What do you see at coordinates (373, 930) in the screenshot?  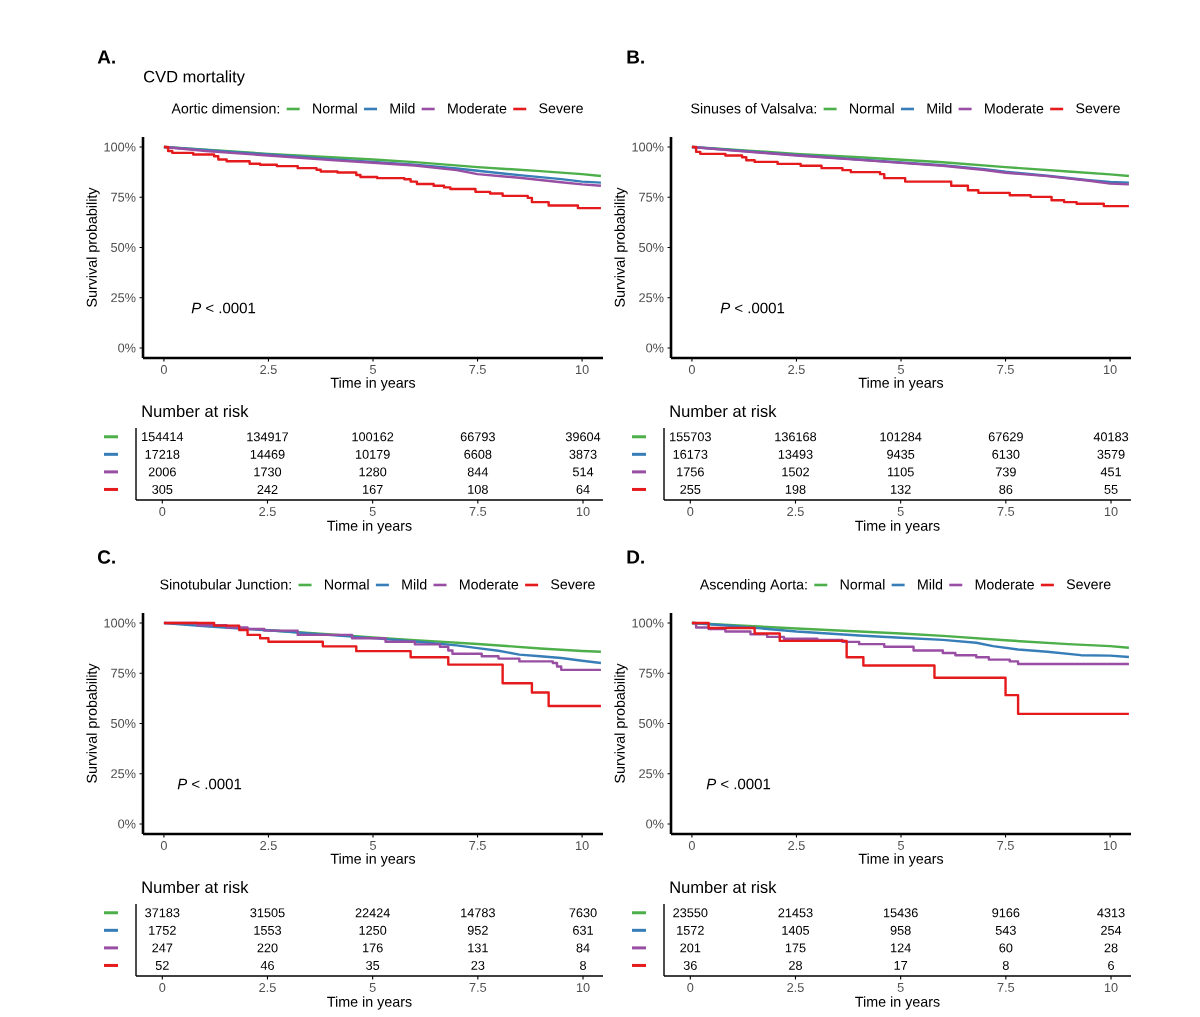 I see `data-label: 1250` at bounding box center [373, 930].